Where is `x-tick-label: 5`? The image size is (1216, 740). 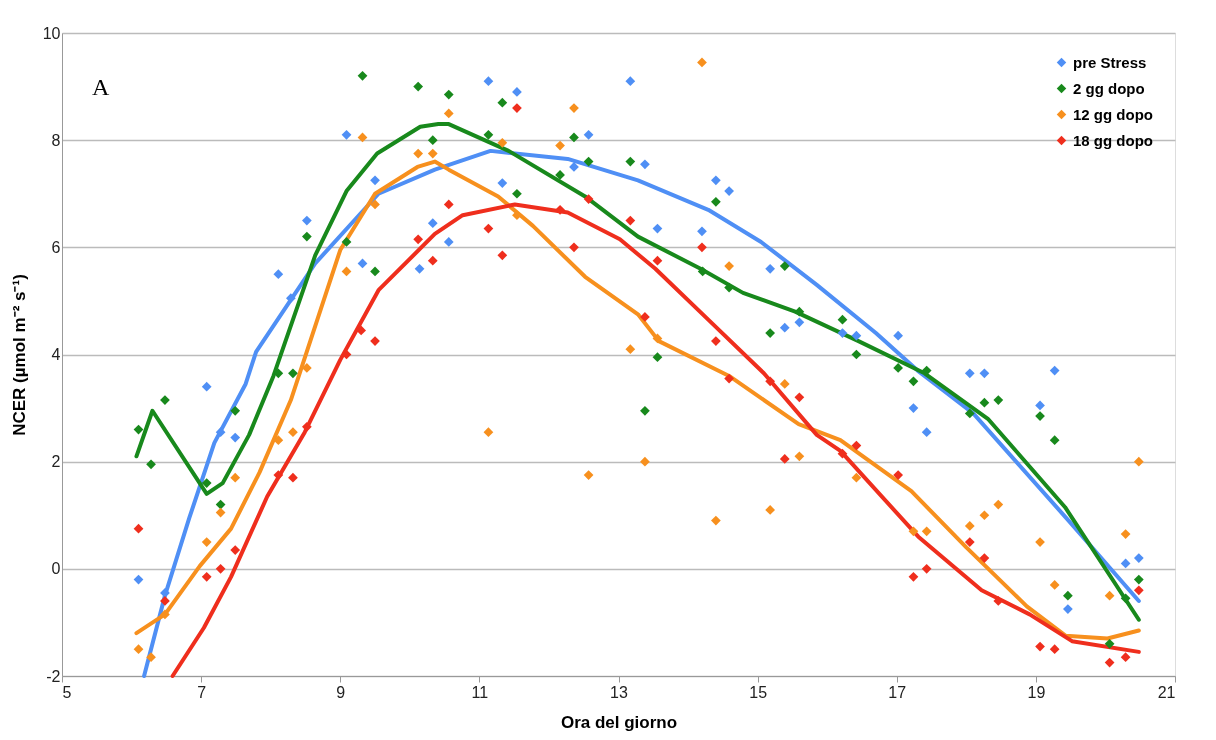 x-tick-label: 5 is located at coordinates (67, 692).